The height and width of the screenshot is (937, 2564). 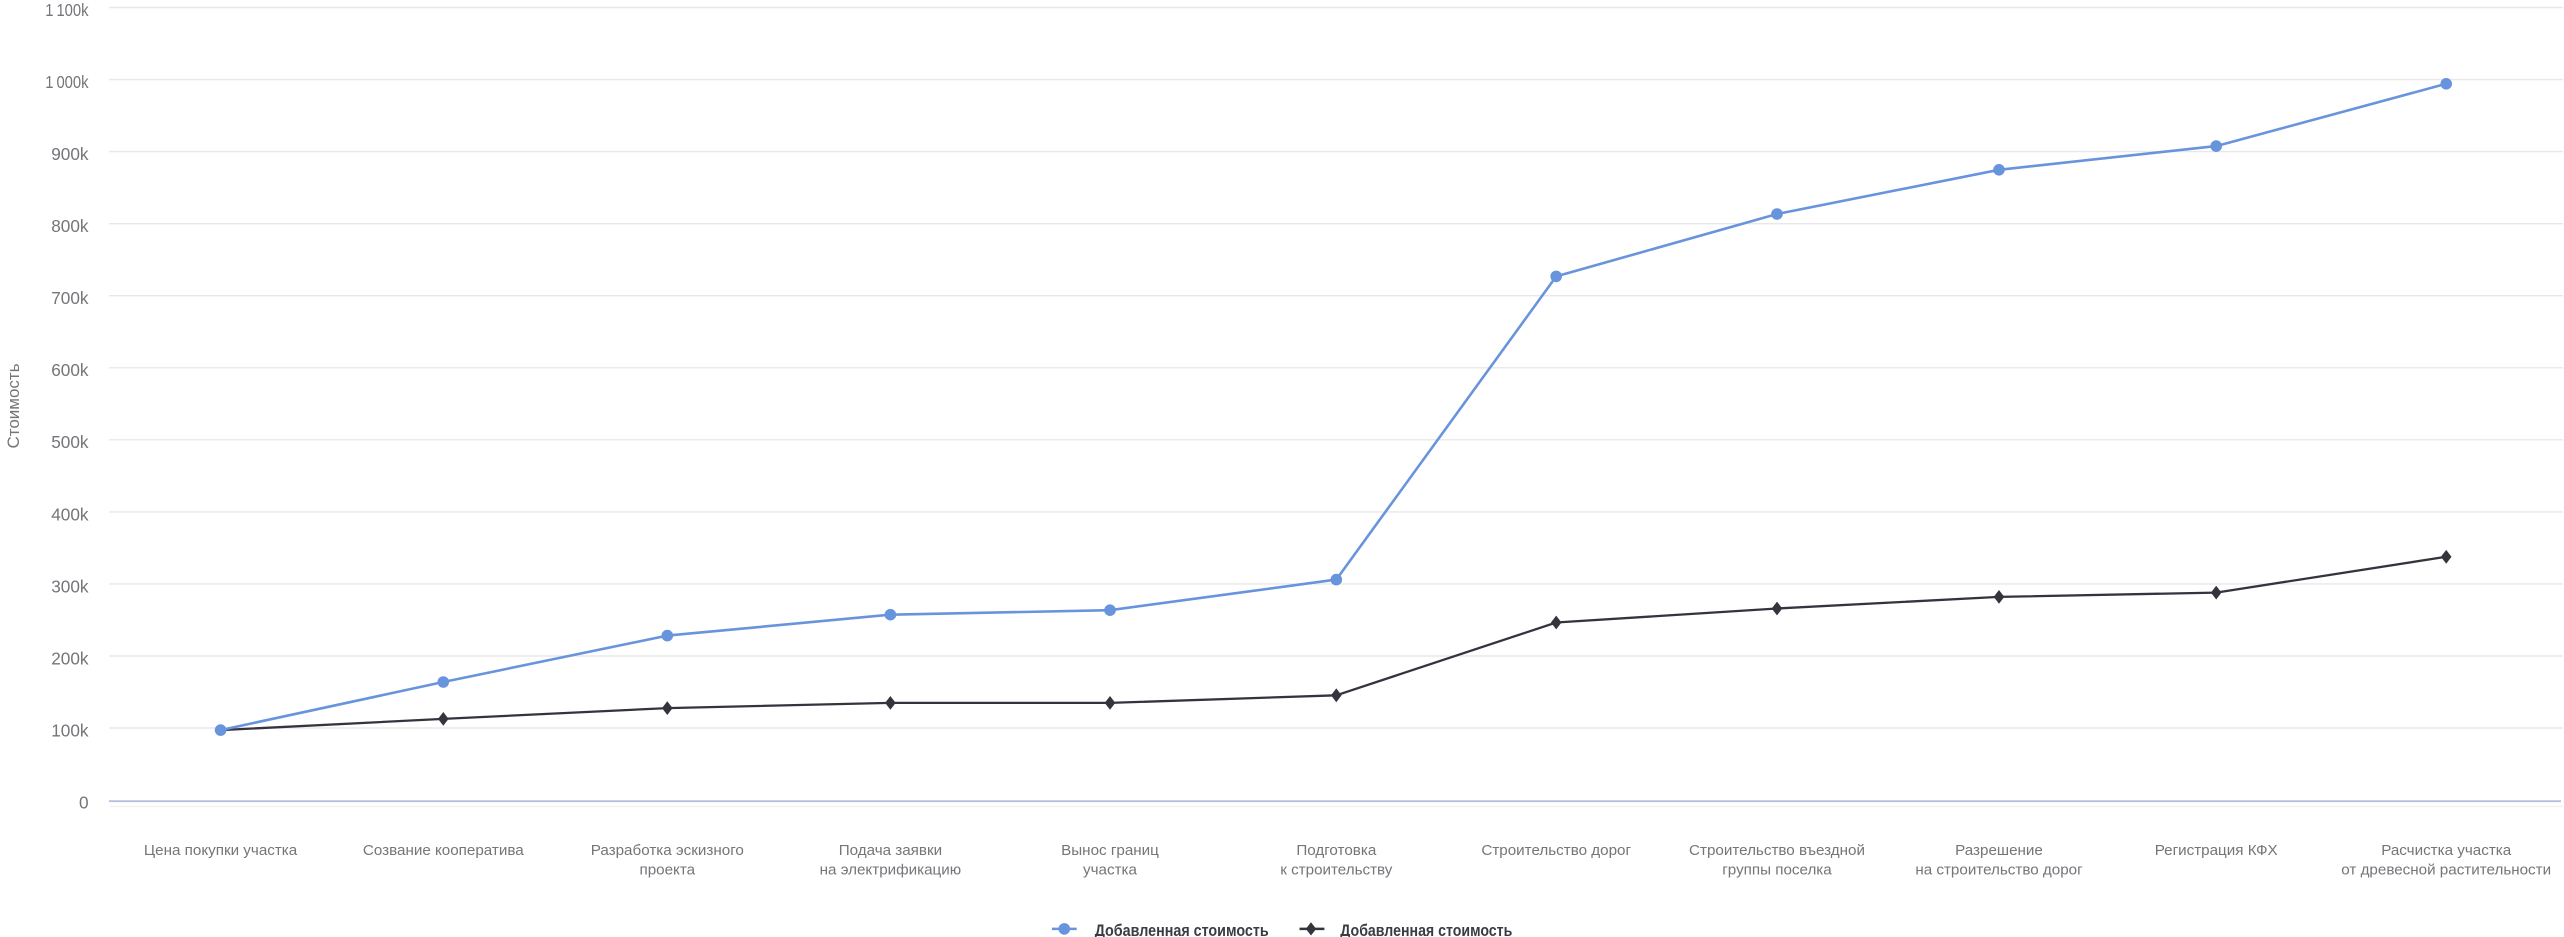 What do you see at coordinates (1110, 870) in the screenshot?
I see `svg-text: участка` at bounding box center [1110, 870].